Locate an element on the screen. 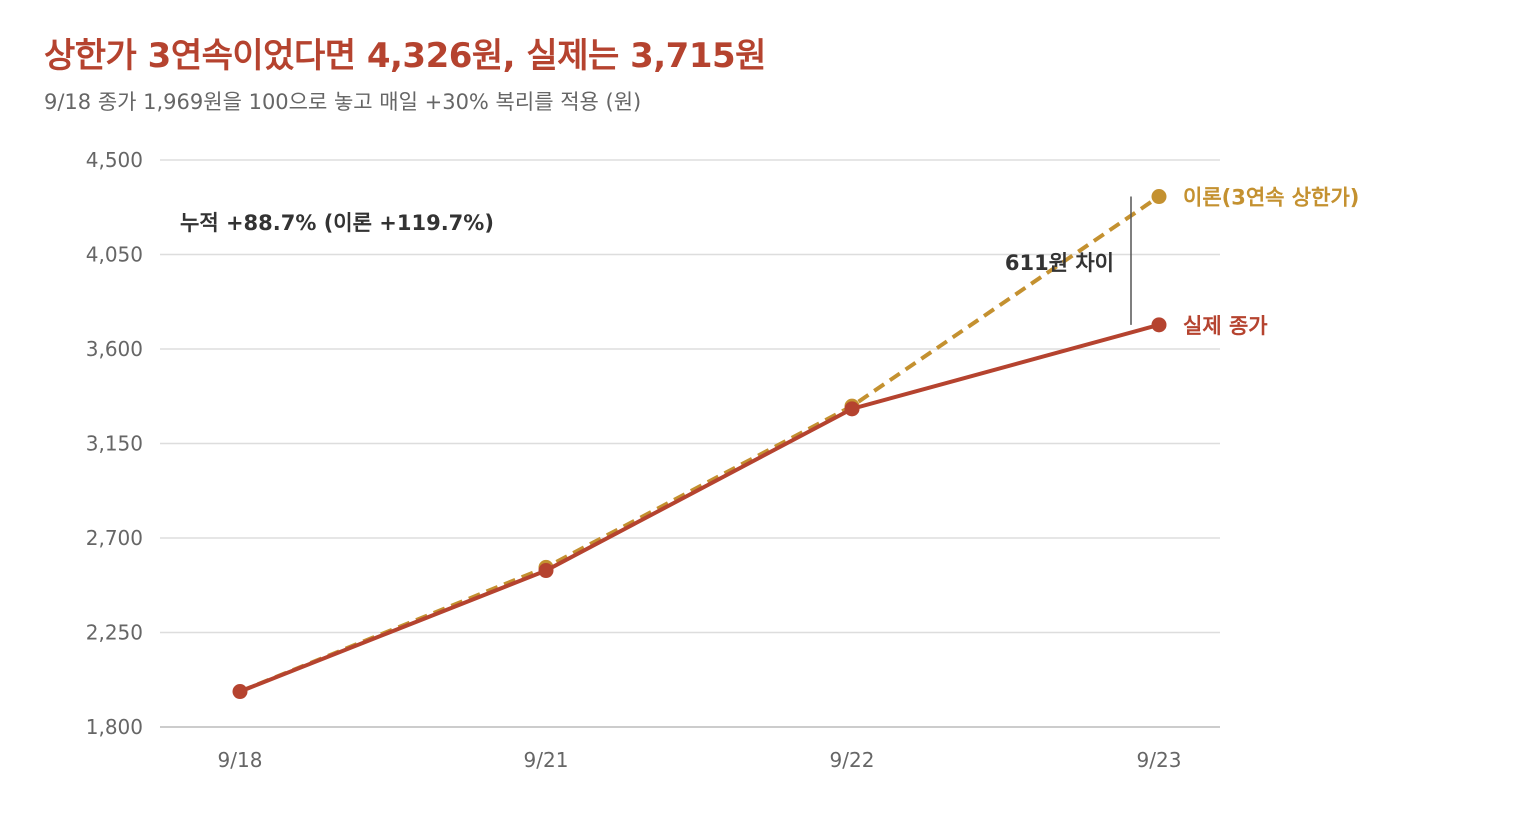 This screenshot has width=1520, height=820. theory-point is located at coordinates (1159, 197).